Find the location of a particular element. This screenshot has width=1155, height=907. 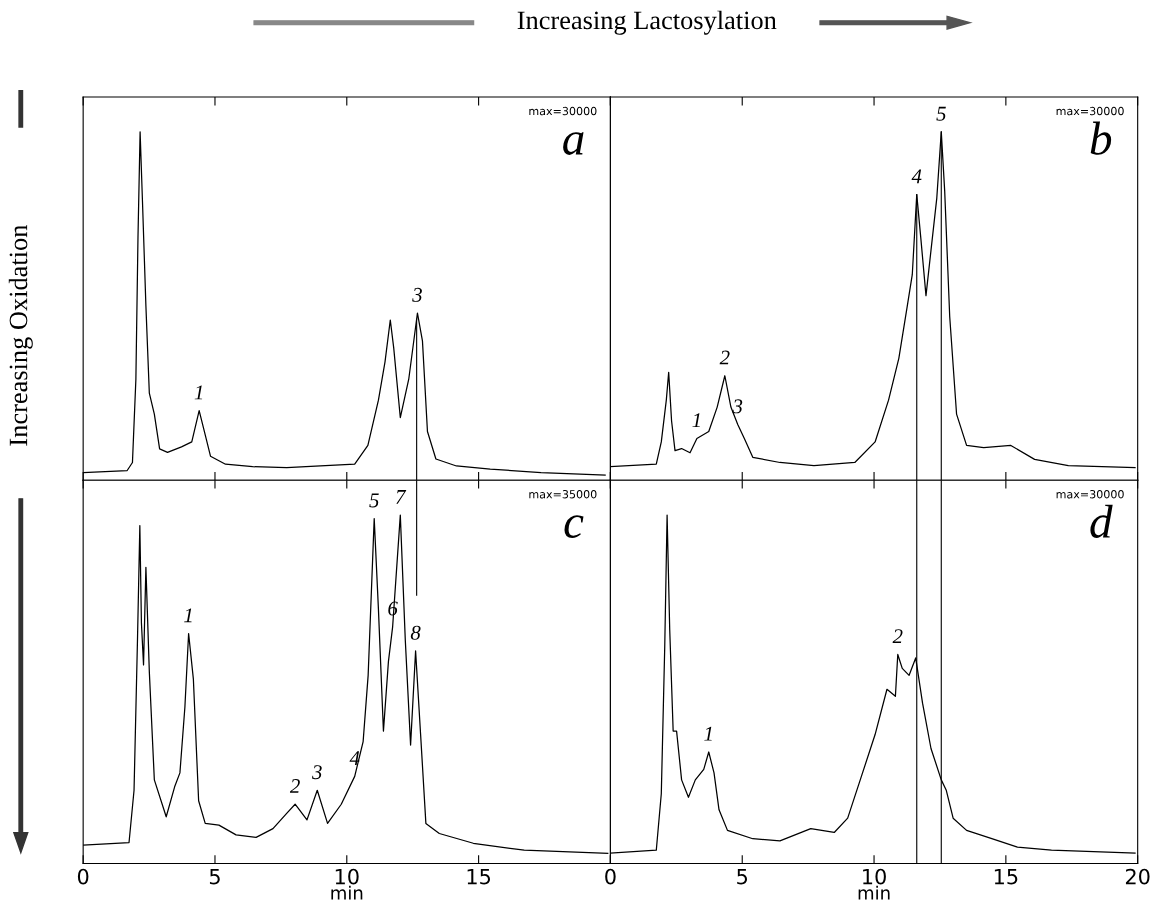

text: max=35000 is located at coordinates (563, 494).